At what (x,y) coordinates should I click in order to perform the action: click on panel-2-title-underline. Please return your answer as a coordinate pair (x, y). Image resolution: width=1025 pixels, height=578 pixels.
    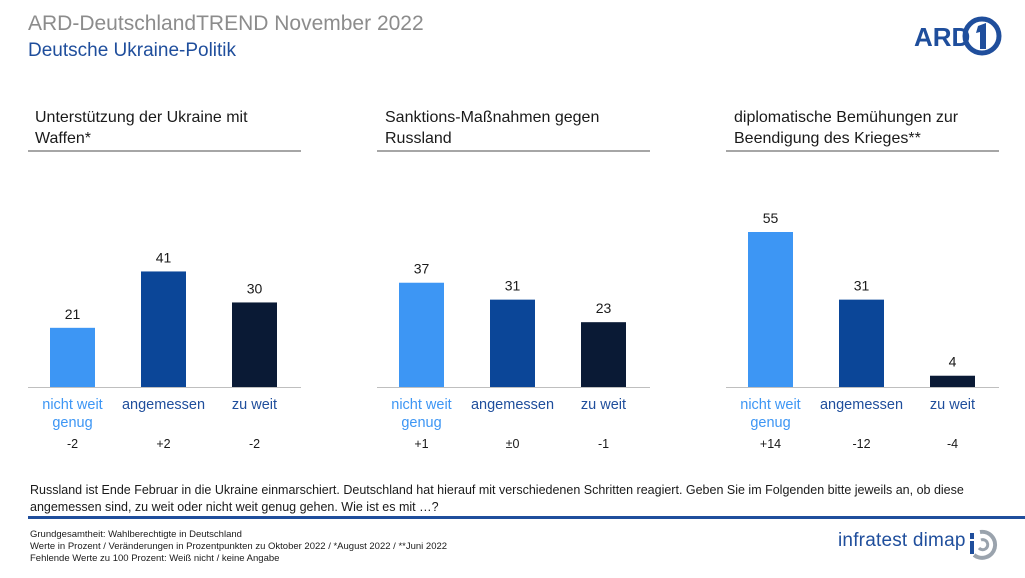
    Looking at the image, I should click on (513, 151).